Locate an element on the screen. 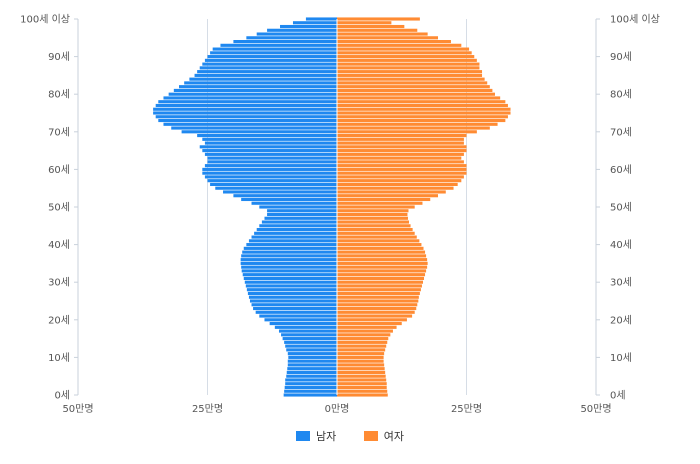 This screenshot has width=700, height=464. legend-item-female: 여자 is located at coordinates (383, 436).